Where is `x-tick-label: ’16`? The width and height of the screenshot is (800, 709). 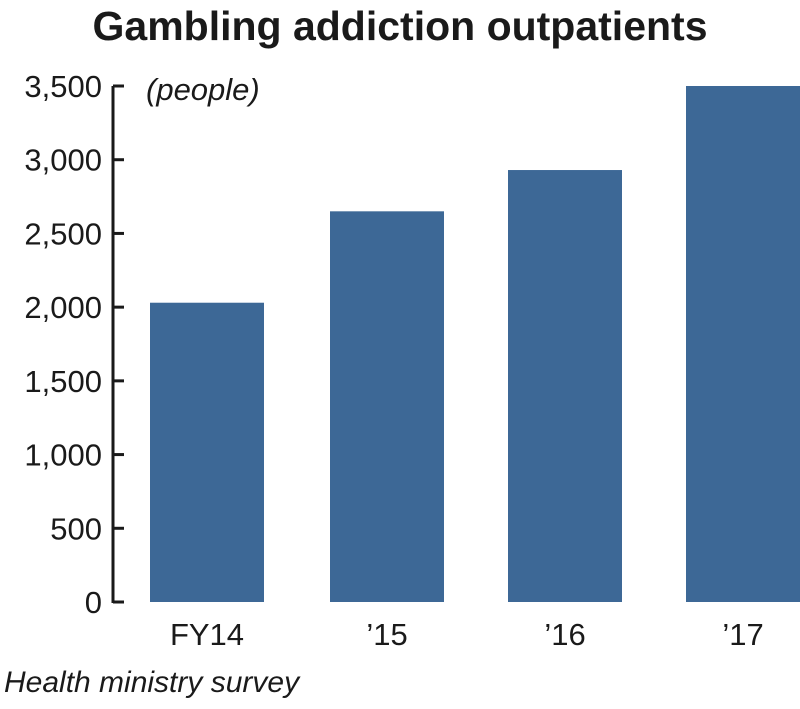 x-tick-label: ’16 is located at coordinates (564, 634).